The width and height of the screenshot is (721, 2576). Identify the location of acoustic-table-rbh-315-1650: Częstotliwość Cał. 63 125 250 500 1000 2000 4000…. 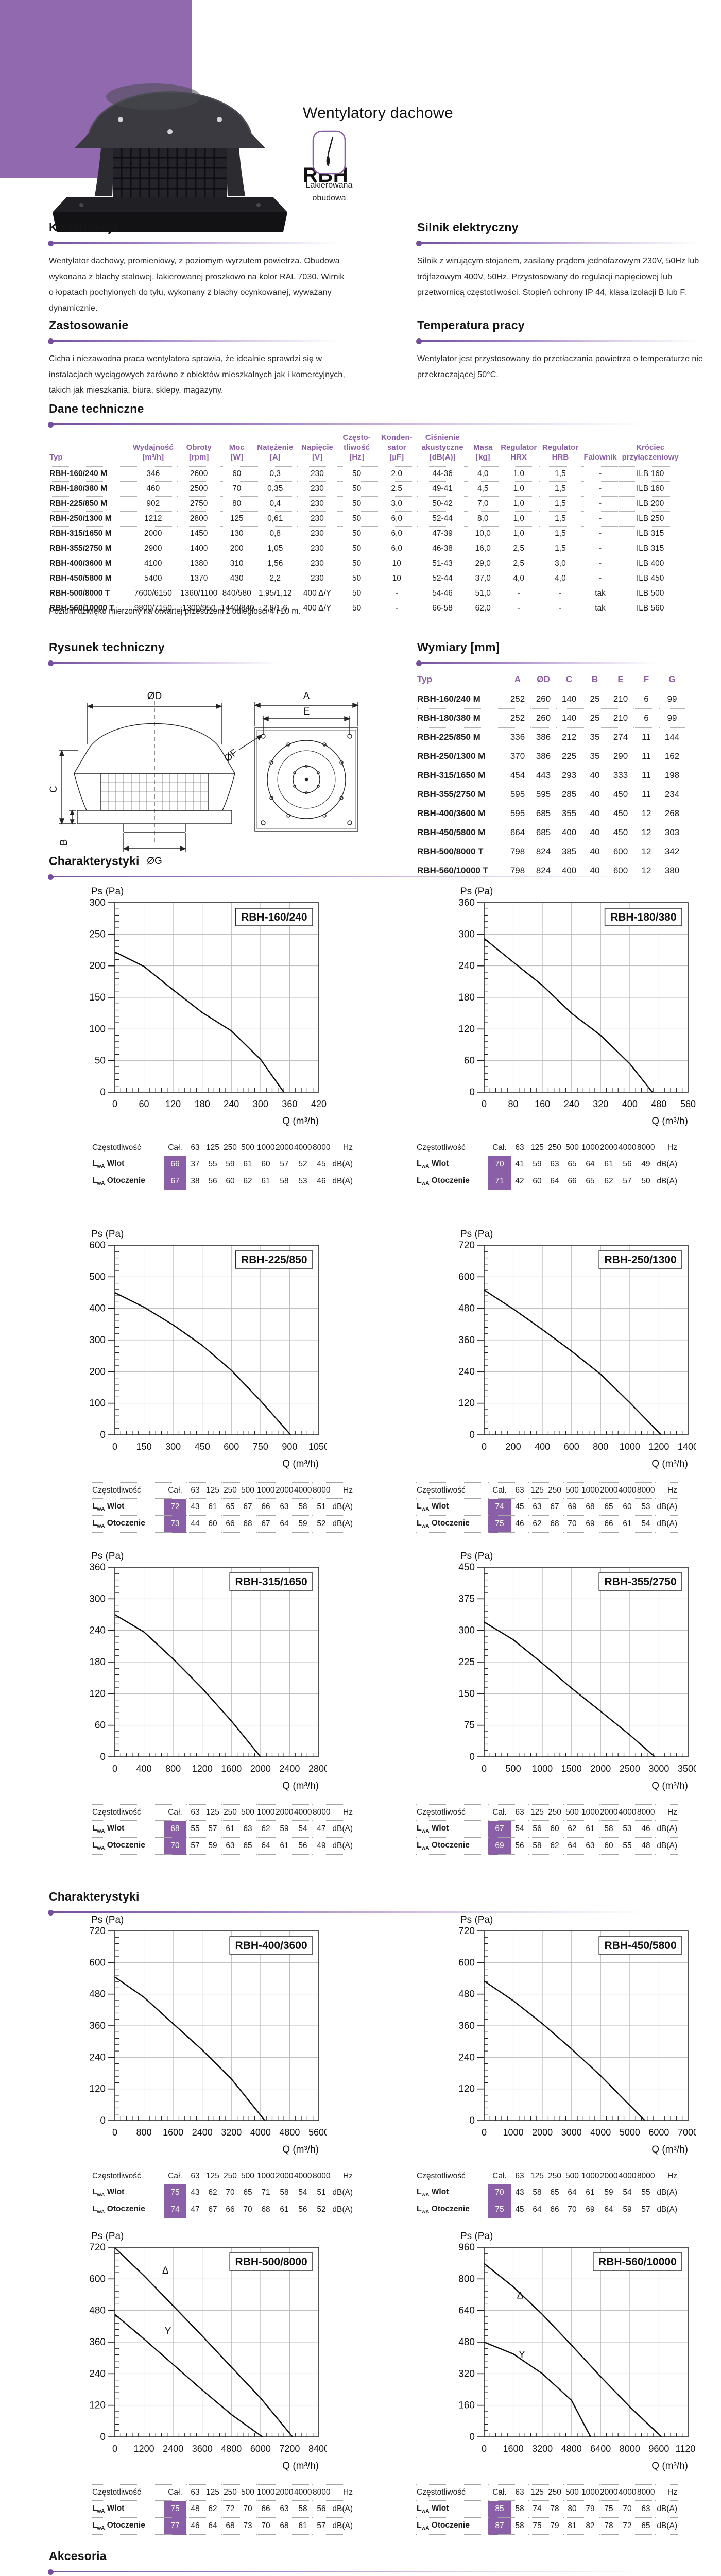
(222, 1830).